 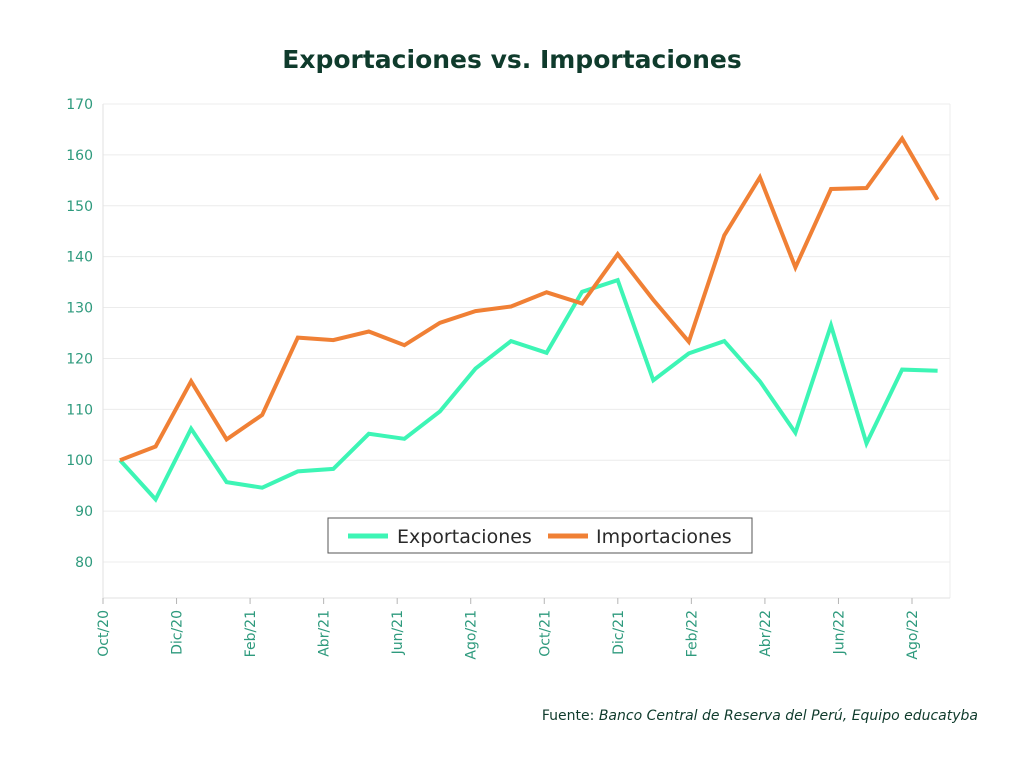 I want to click on x-tick-label-11: Ago/22, so click(x=913, y=635).